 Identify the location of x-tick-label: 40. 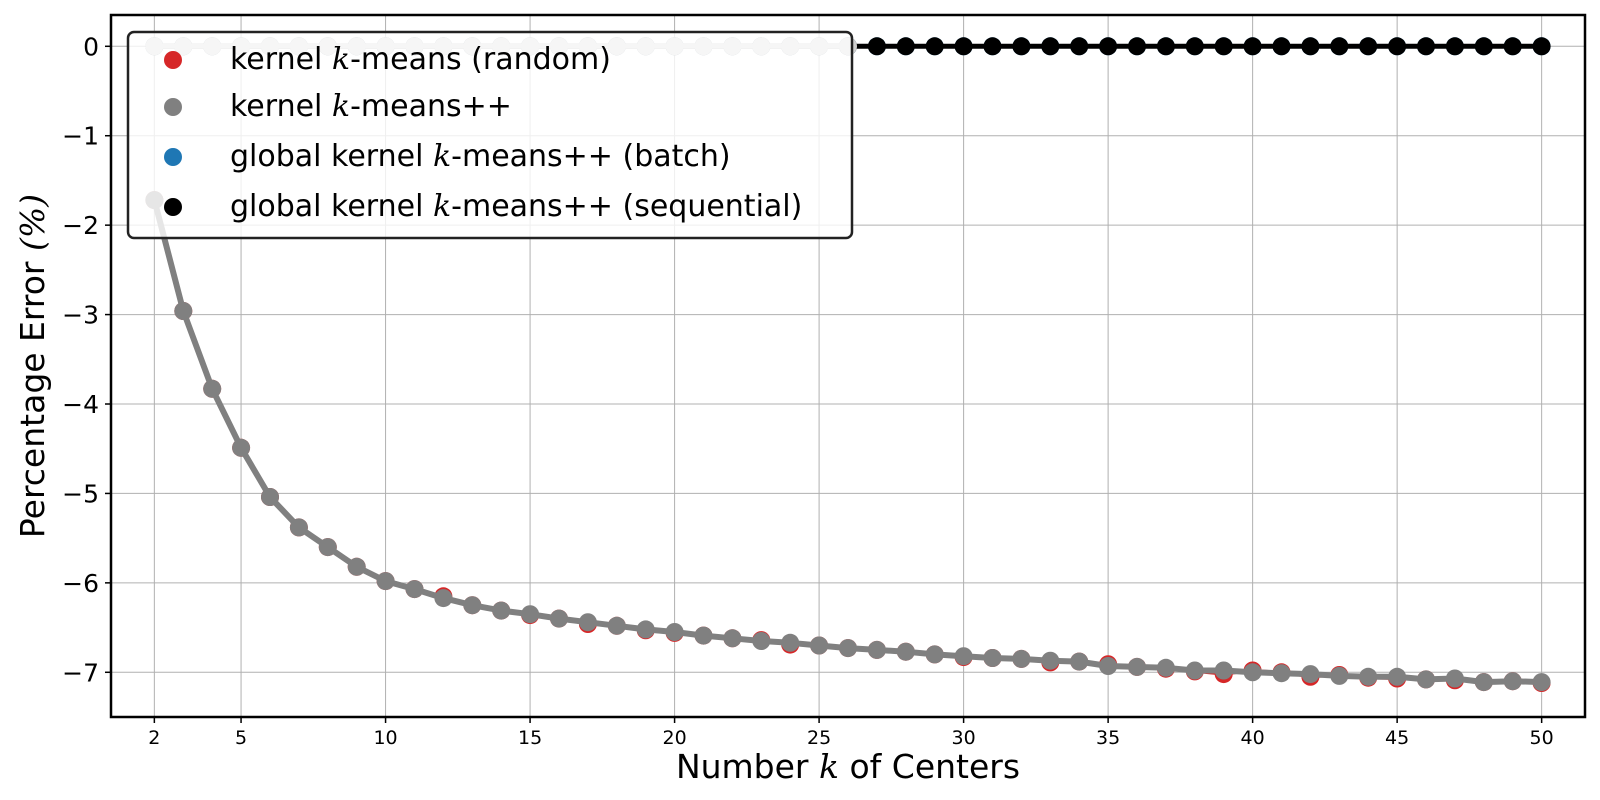
(1253, 738).